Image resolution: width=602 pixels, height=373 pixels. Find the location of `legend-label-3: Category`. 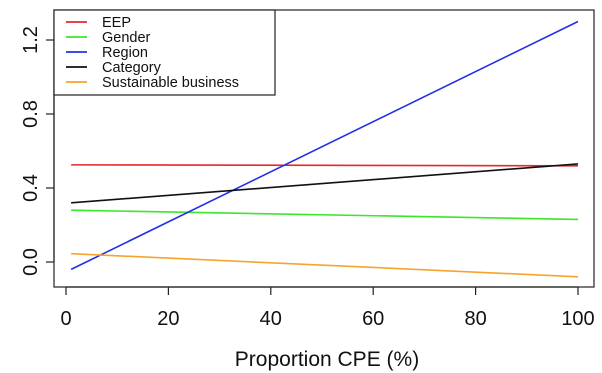

legend-label-3: Category is located at coordinates (132, 68).